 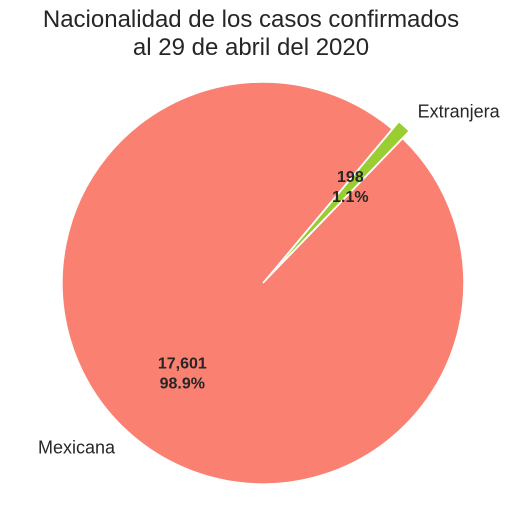 I want to click on data-label-mexicana: 17,601 98.9%, so click(x=182, y=374).